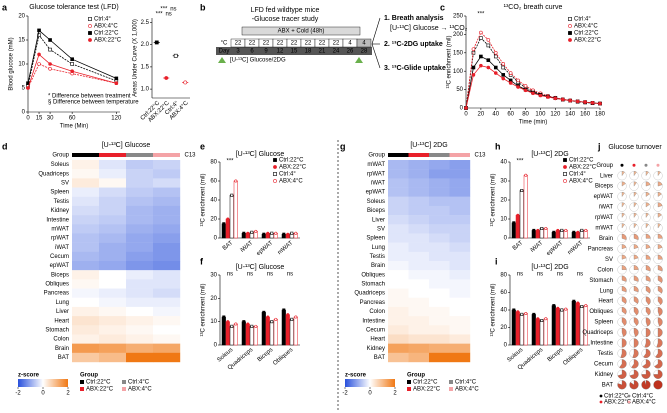 The height and width of the screenshot is (413, 667). Describe the element at coordinates (606, 291) in the screenshot. I see `row-label: Lung` at that location.